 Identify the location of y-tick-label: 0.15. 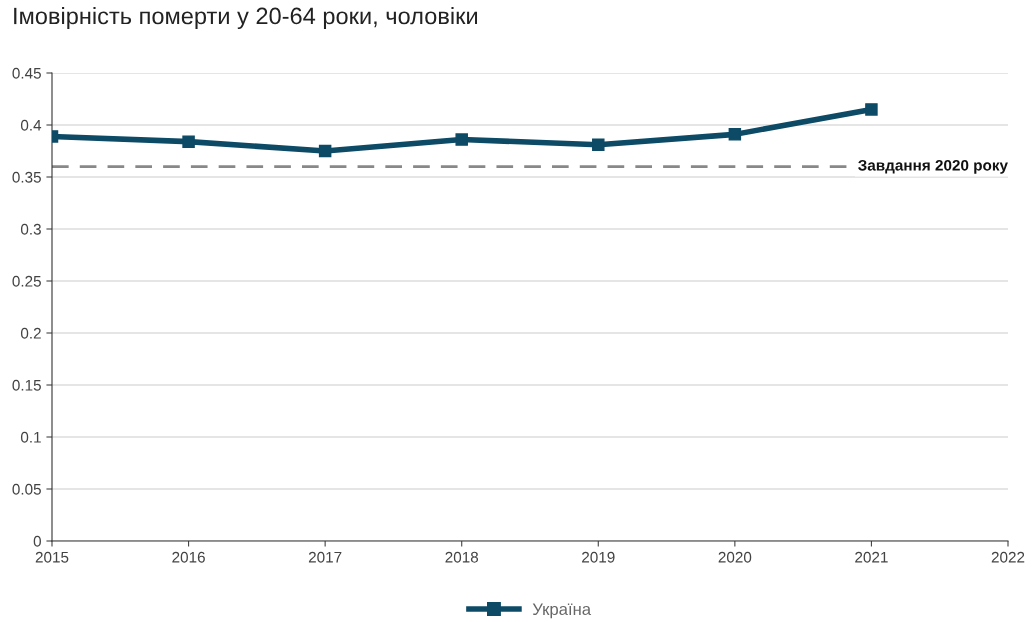
(26, 385).